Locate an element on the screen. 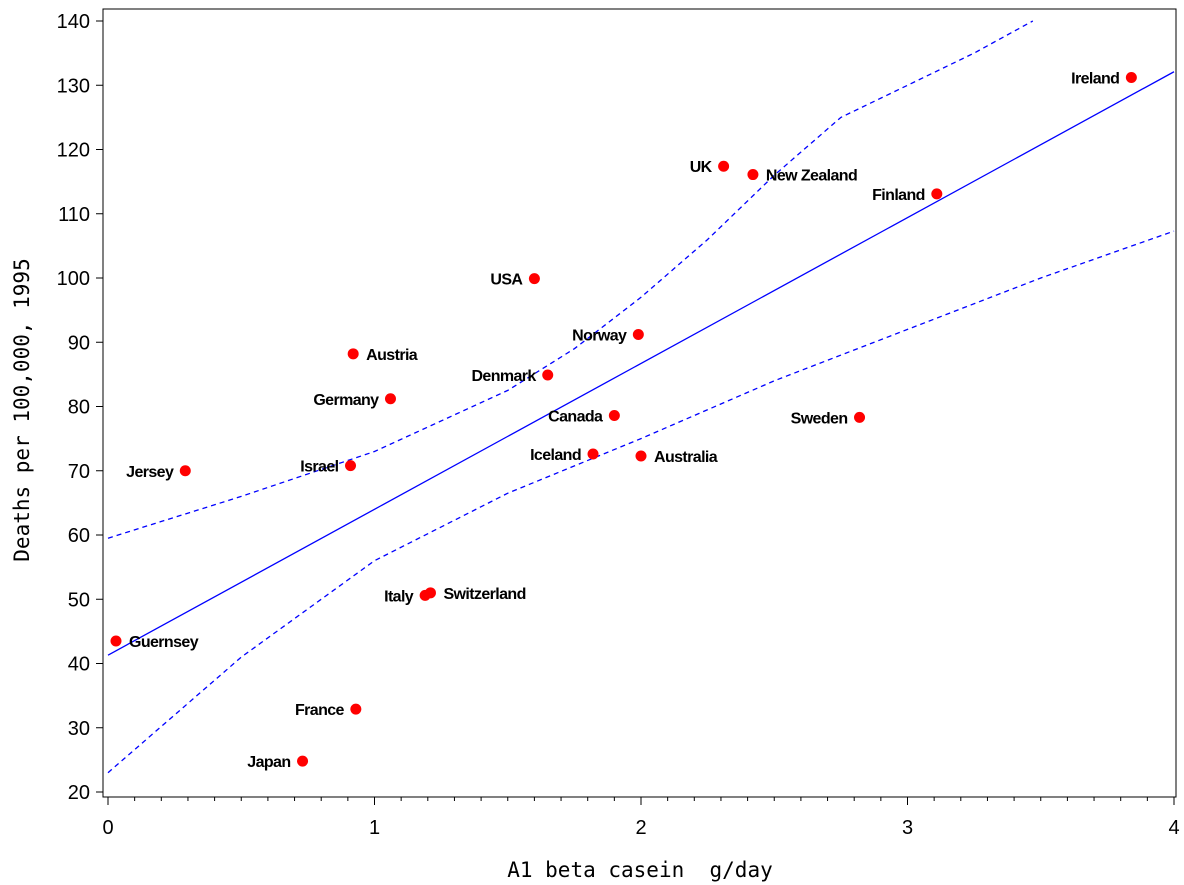 Image resolution: width=1184 pixels, height=885 pixels. point-label: Iceland is located at coordinates (555, 455).